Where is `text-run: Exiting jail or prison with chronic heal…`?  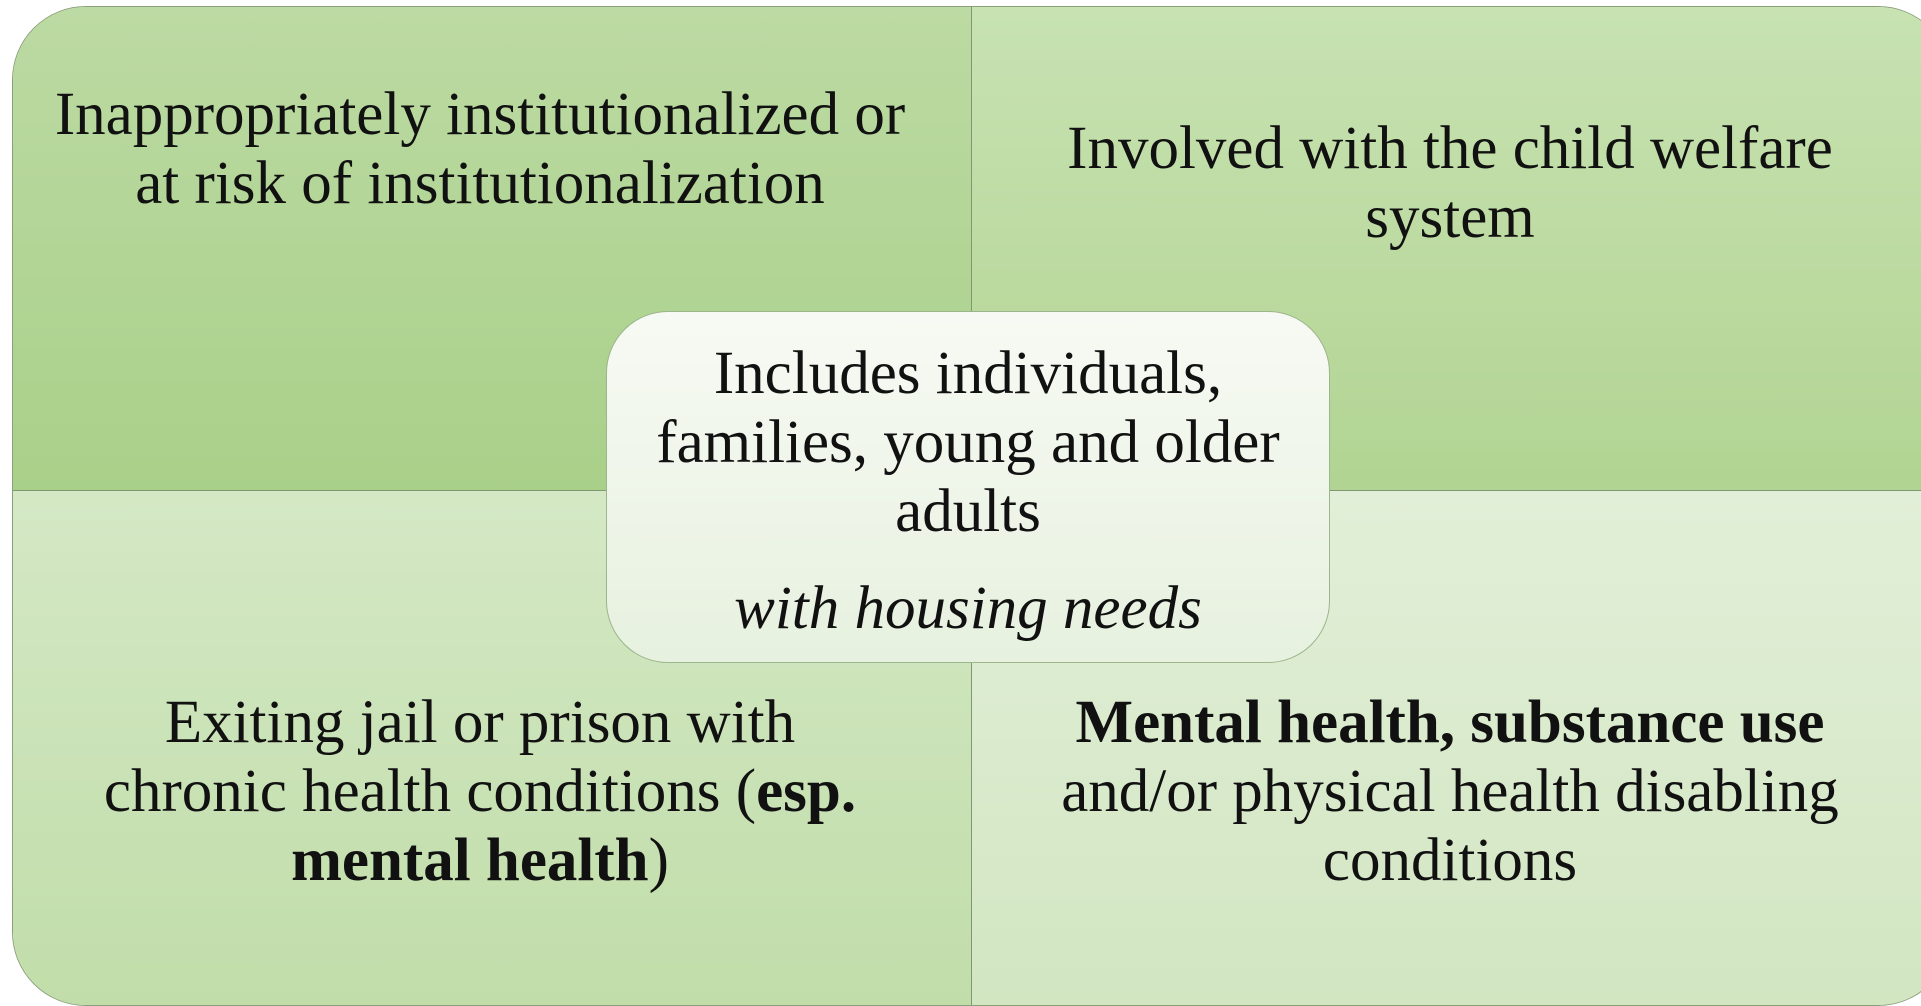
text-run: Exiting jail or prison with chronic heal… is located at coordinates (449, 757).